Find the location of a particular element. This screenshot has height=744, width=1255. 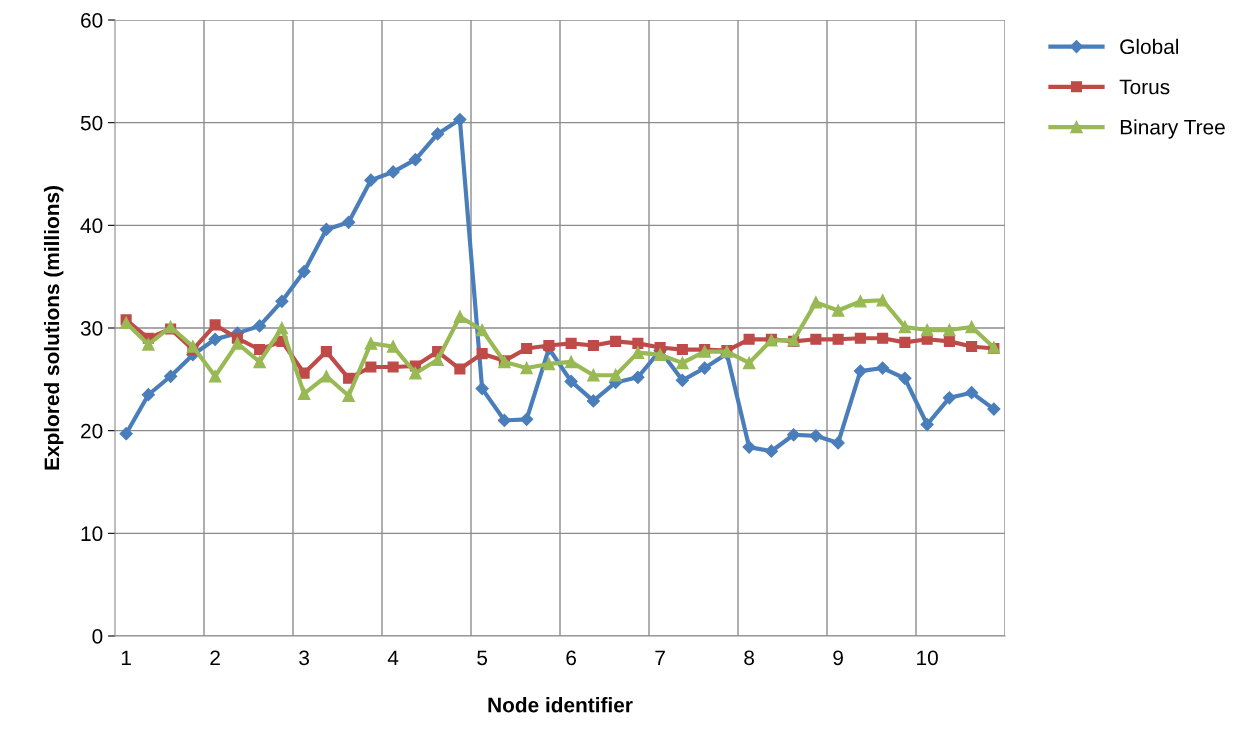

y-tick-label: 40 is located at coordinates (91, 226).